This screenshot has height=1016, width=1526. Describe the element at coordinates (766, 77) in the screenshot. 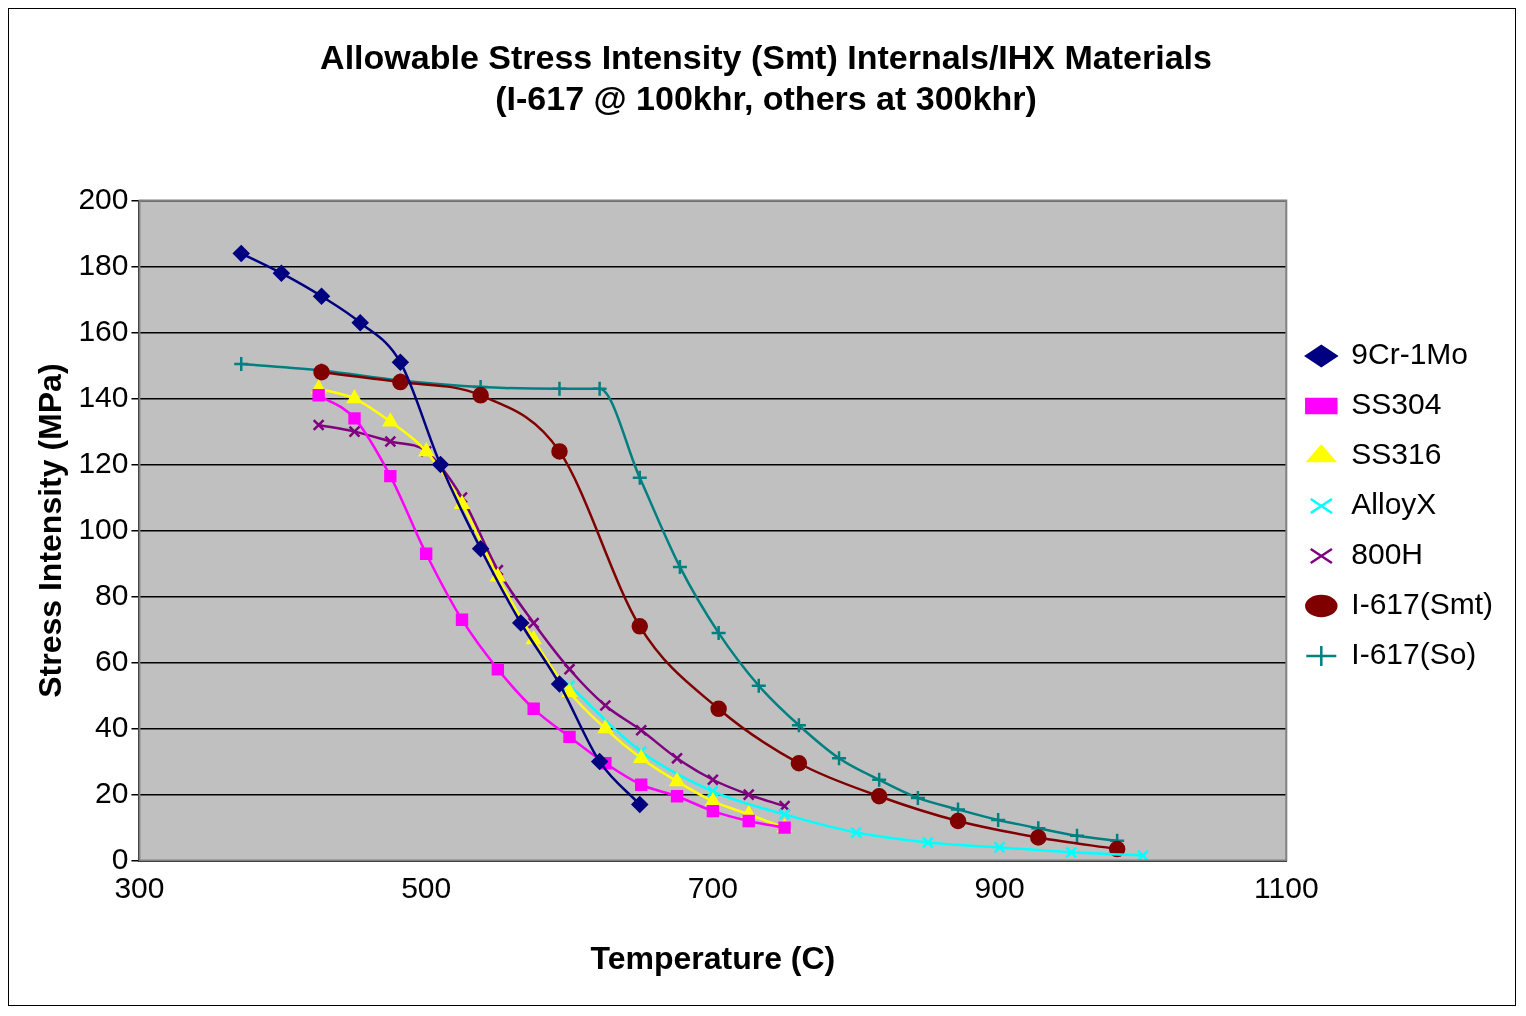

I see `chart-title: Allowable Stress Intensity (Smt) Internals/IHX Materials (I-617 @ 100khr, others at 300khr)` at that location.